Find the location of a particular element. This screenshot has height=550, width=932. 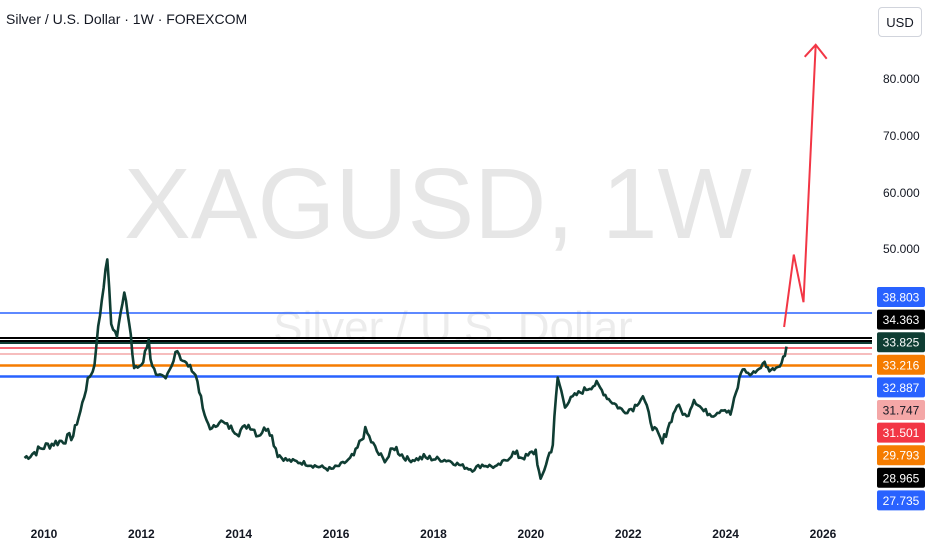

arrow-head is located at coordinates (815, 51).